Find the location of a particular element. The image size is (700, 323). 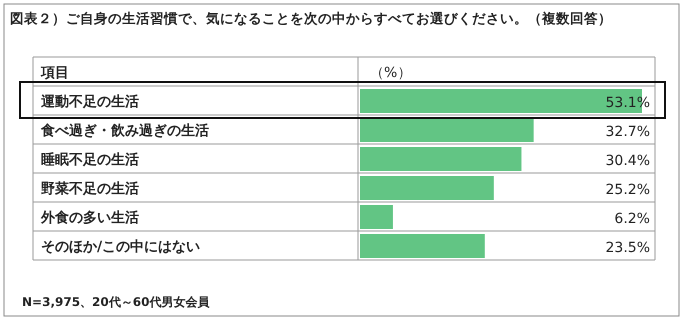

chart-title: 図表２）ご自身の生活習慣で、気になることを次の中からすべてお選びください。（複数回答） is located at coordinates (311, 18).